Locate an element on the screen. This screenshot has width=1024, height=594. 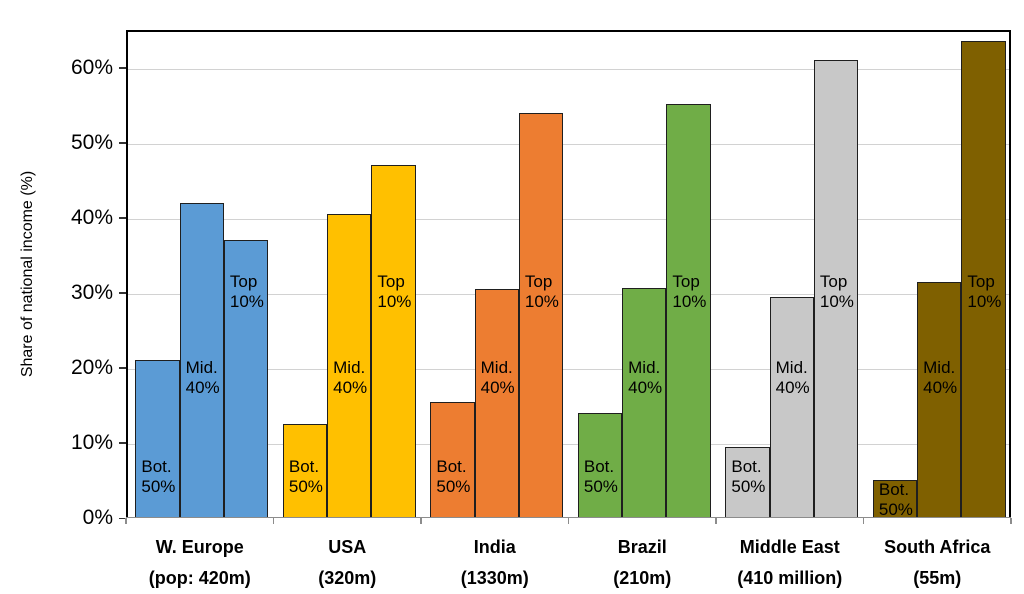
bar-middle40-w-europe: Mid. 40% is located at coordinates (201, 360).